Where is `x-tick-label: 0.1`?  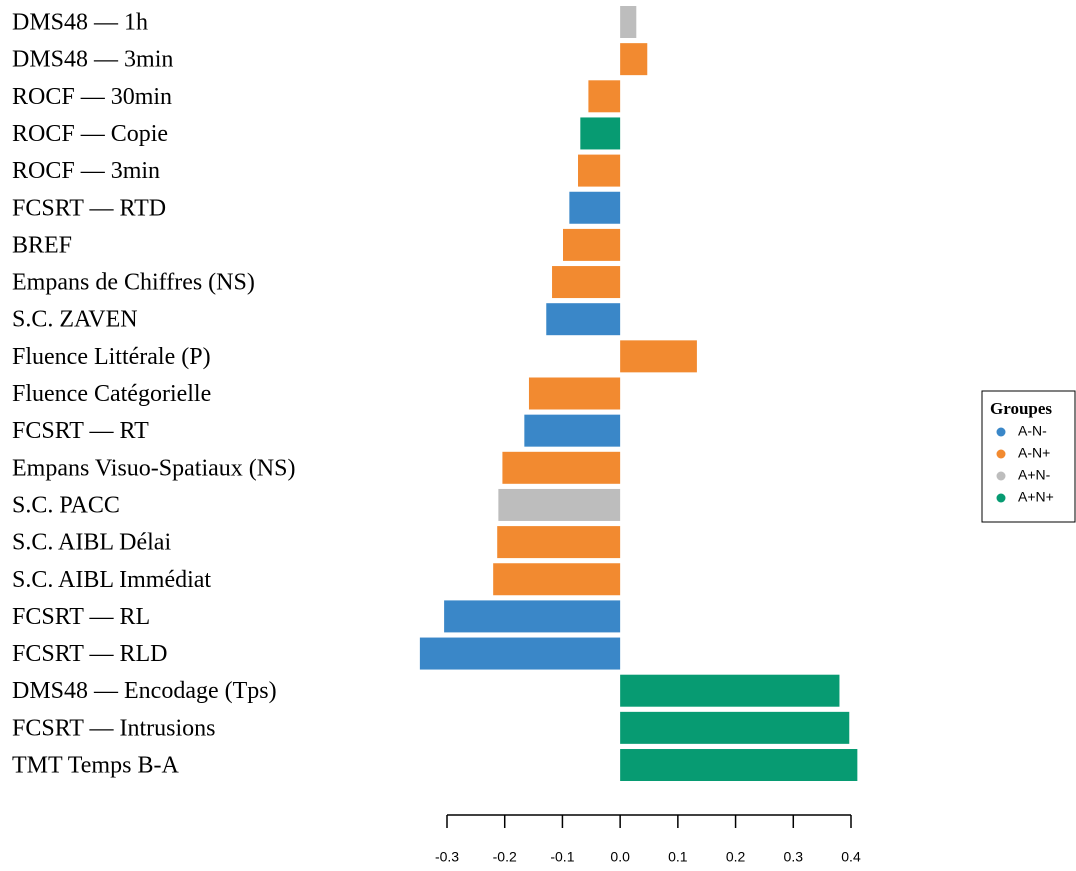
x-tick-label: 0.1 is located at coordinates (678, 857).